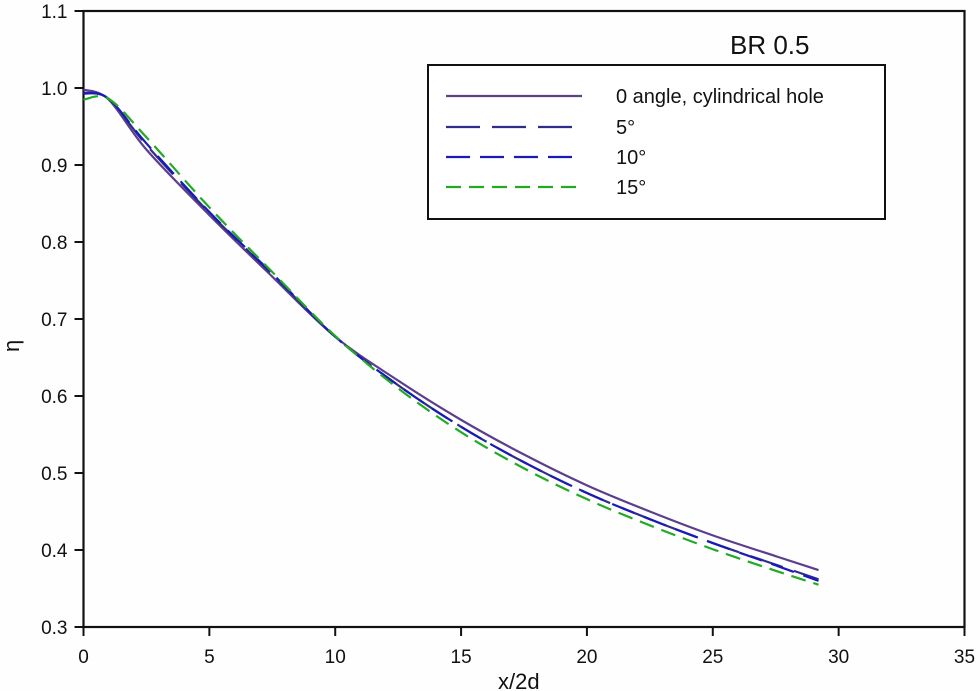  What do you see at coordinates (461, 657) in the screenshot?
I see `x-tick-label: 15` at bounding box center [461, 657].